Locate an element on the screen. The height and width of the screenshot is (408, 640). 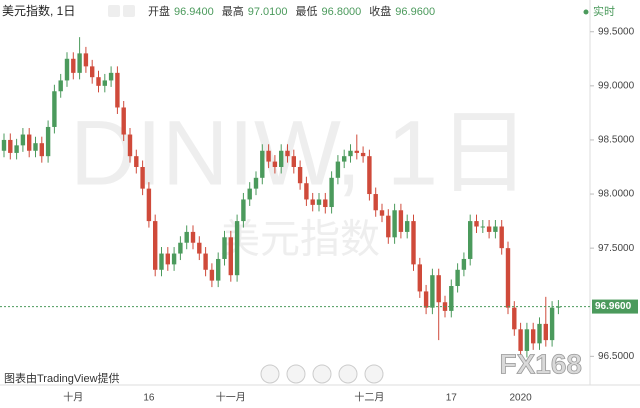
watermark-name: 美元指数 is located at coordinates (300, 240).